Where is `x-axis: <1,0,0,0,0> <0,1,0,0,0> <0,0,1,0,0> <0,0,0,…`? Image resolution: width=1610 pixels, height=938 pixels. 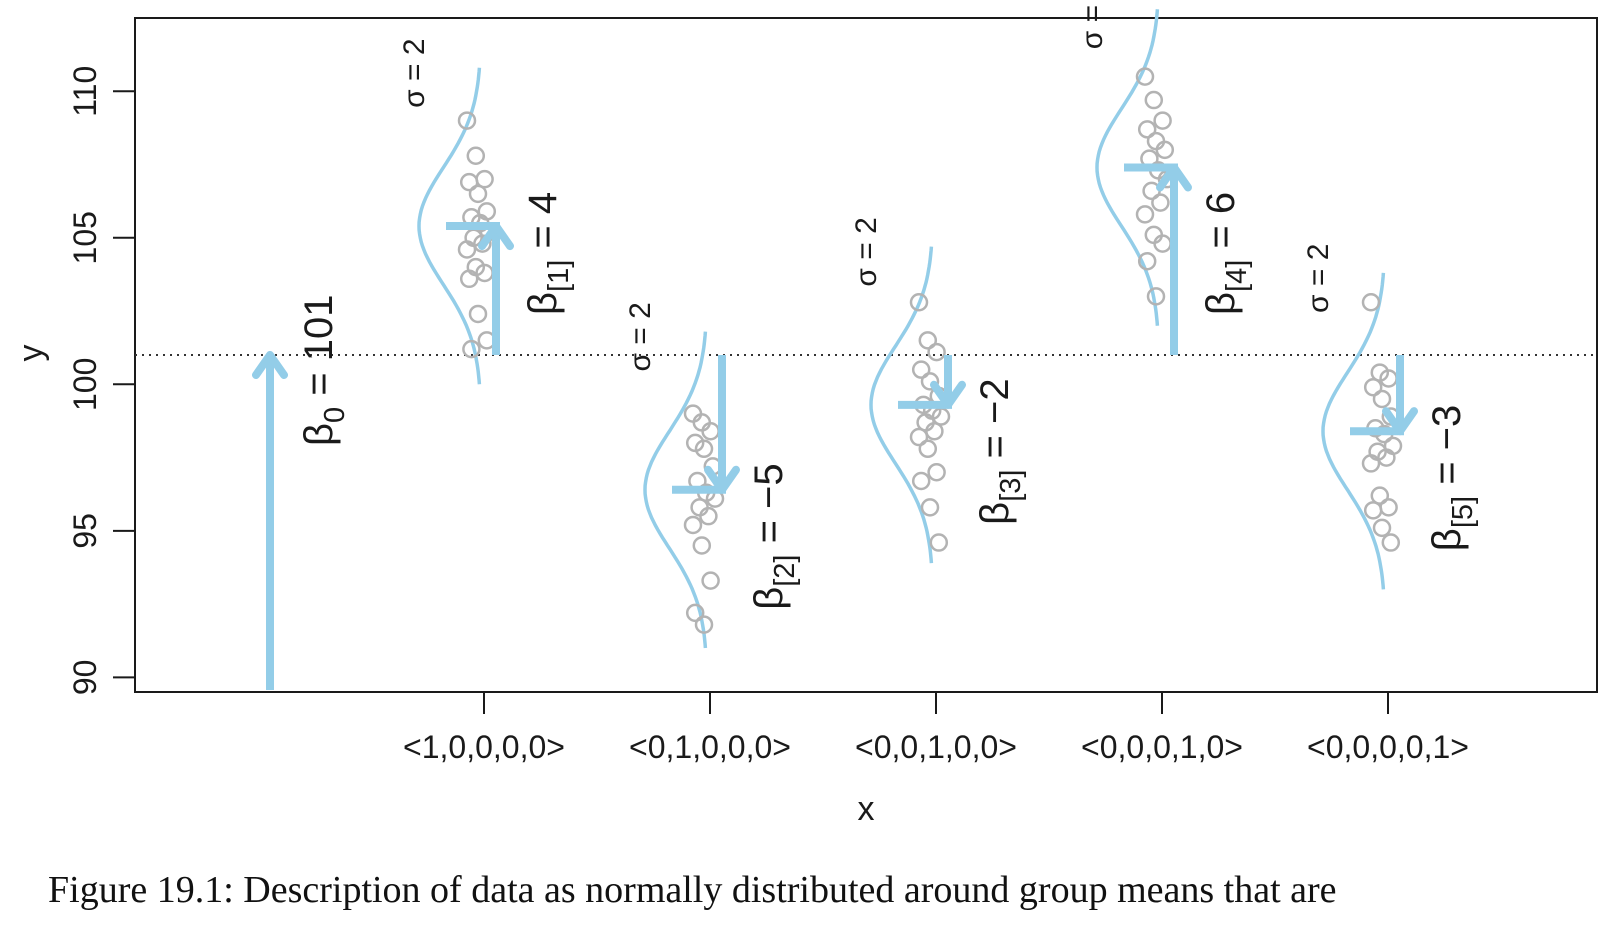
x-axis: <1,0,0,0,0> <0,1,0,0,0> <0,0,1,0,0> <0,0,0,… is located at coordinates (936, 728).